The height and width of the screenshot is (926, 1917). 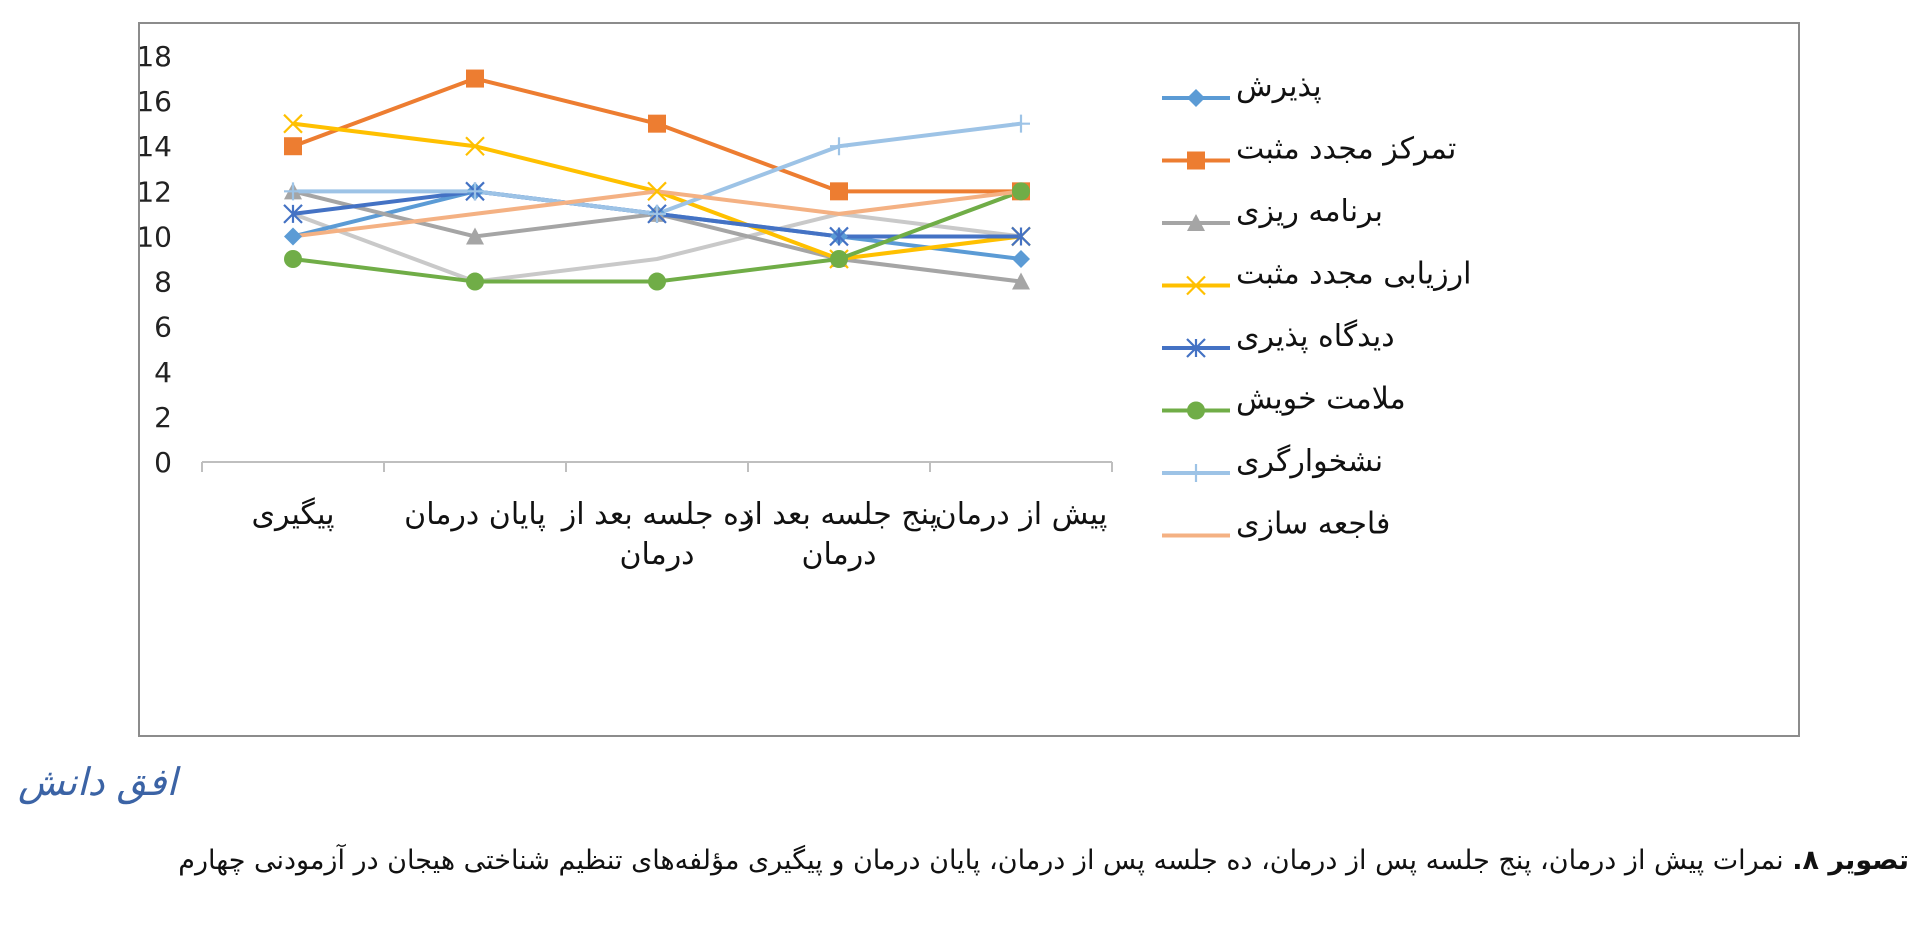 What do you see at coordinates (97, 782) in the screenshot?
I see `watermark-logo: افق دانش` at bounding box center [97, 782].